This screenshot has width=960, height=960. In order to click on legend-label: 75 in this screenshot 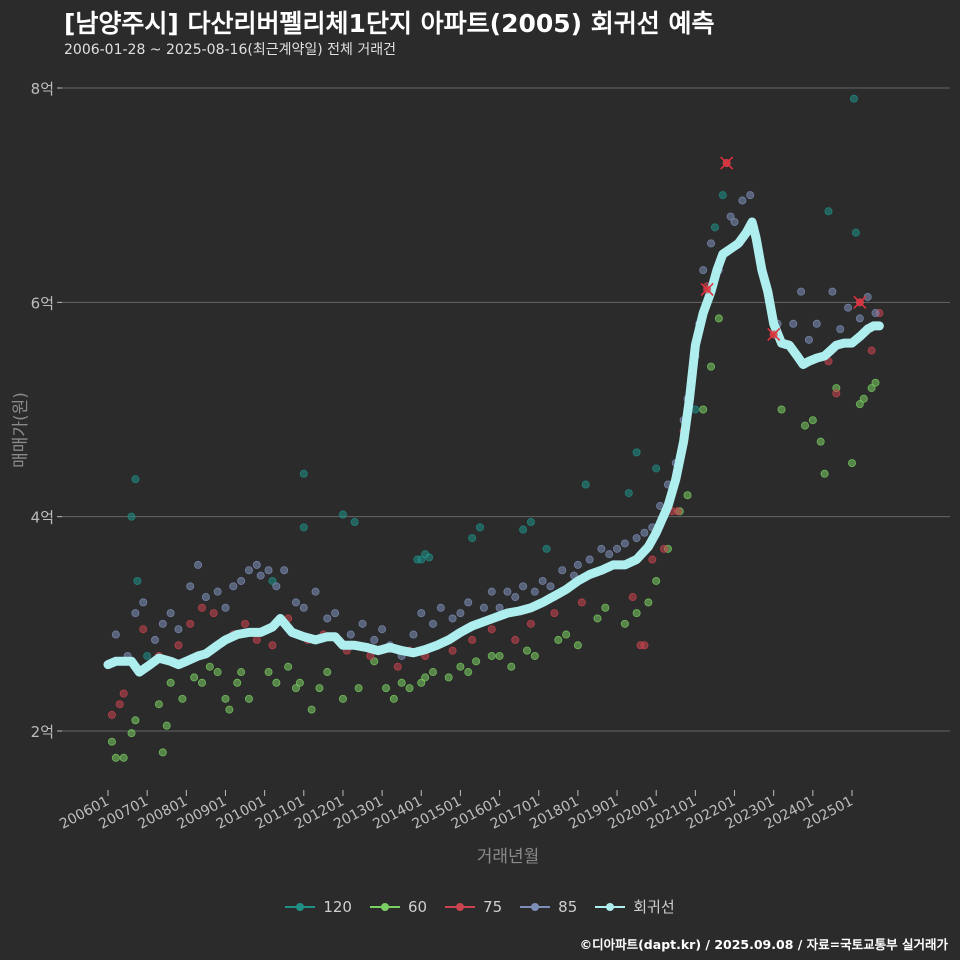, I will do `click(493, 906)`.